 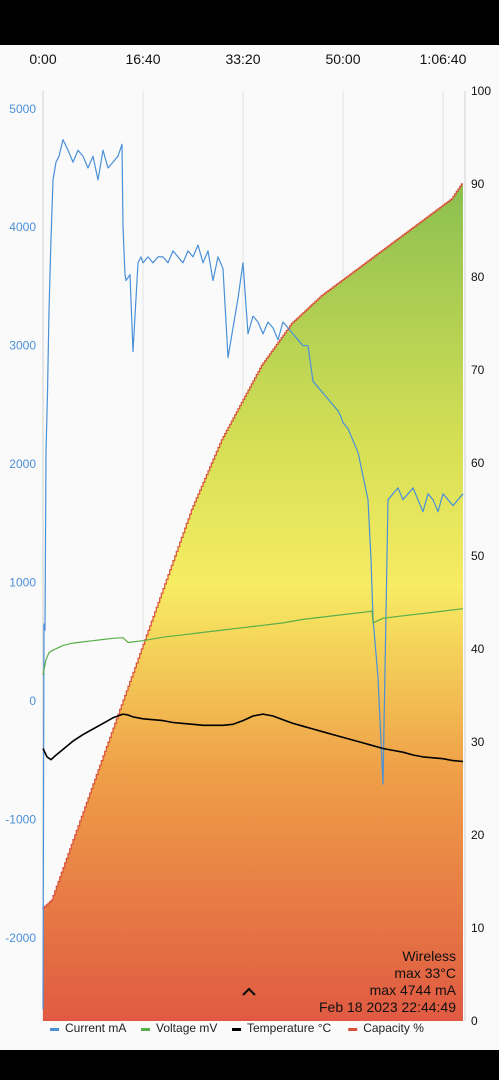 What do you see at coordinates (393, 1028) in the screenshot?
I see `legend-label: Capacity %` at bounding box center [393, 1028].